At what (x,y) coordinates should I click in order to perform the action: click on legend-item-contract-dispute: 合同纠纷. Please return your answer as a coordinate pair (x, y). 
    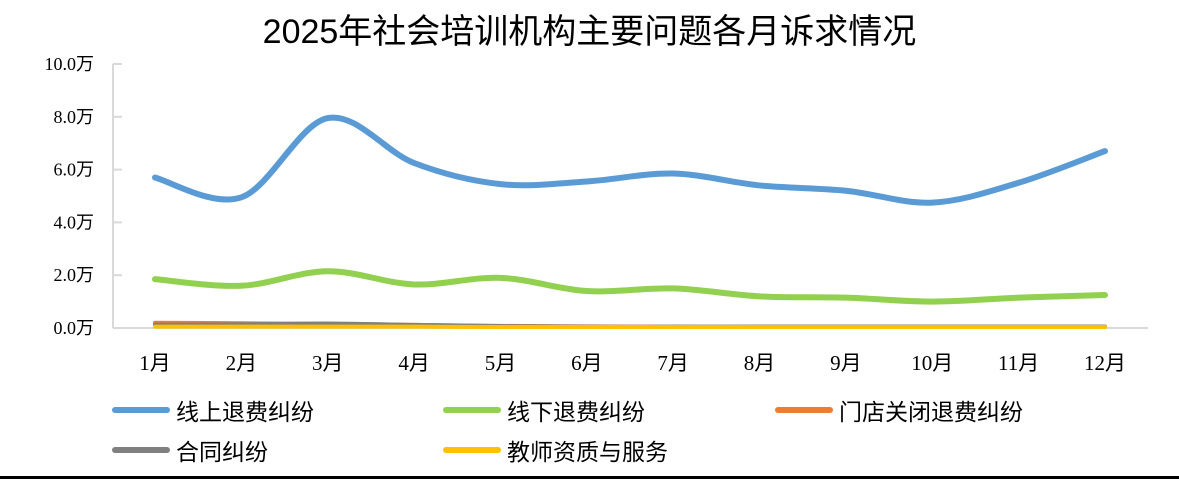
    Looking at the image, I should click on (190, 450).